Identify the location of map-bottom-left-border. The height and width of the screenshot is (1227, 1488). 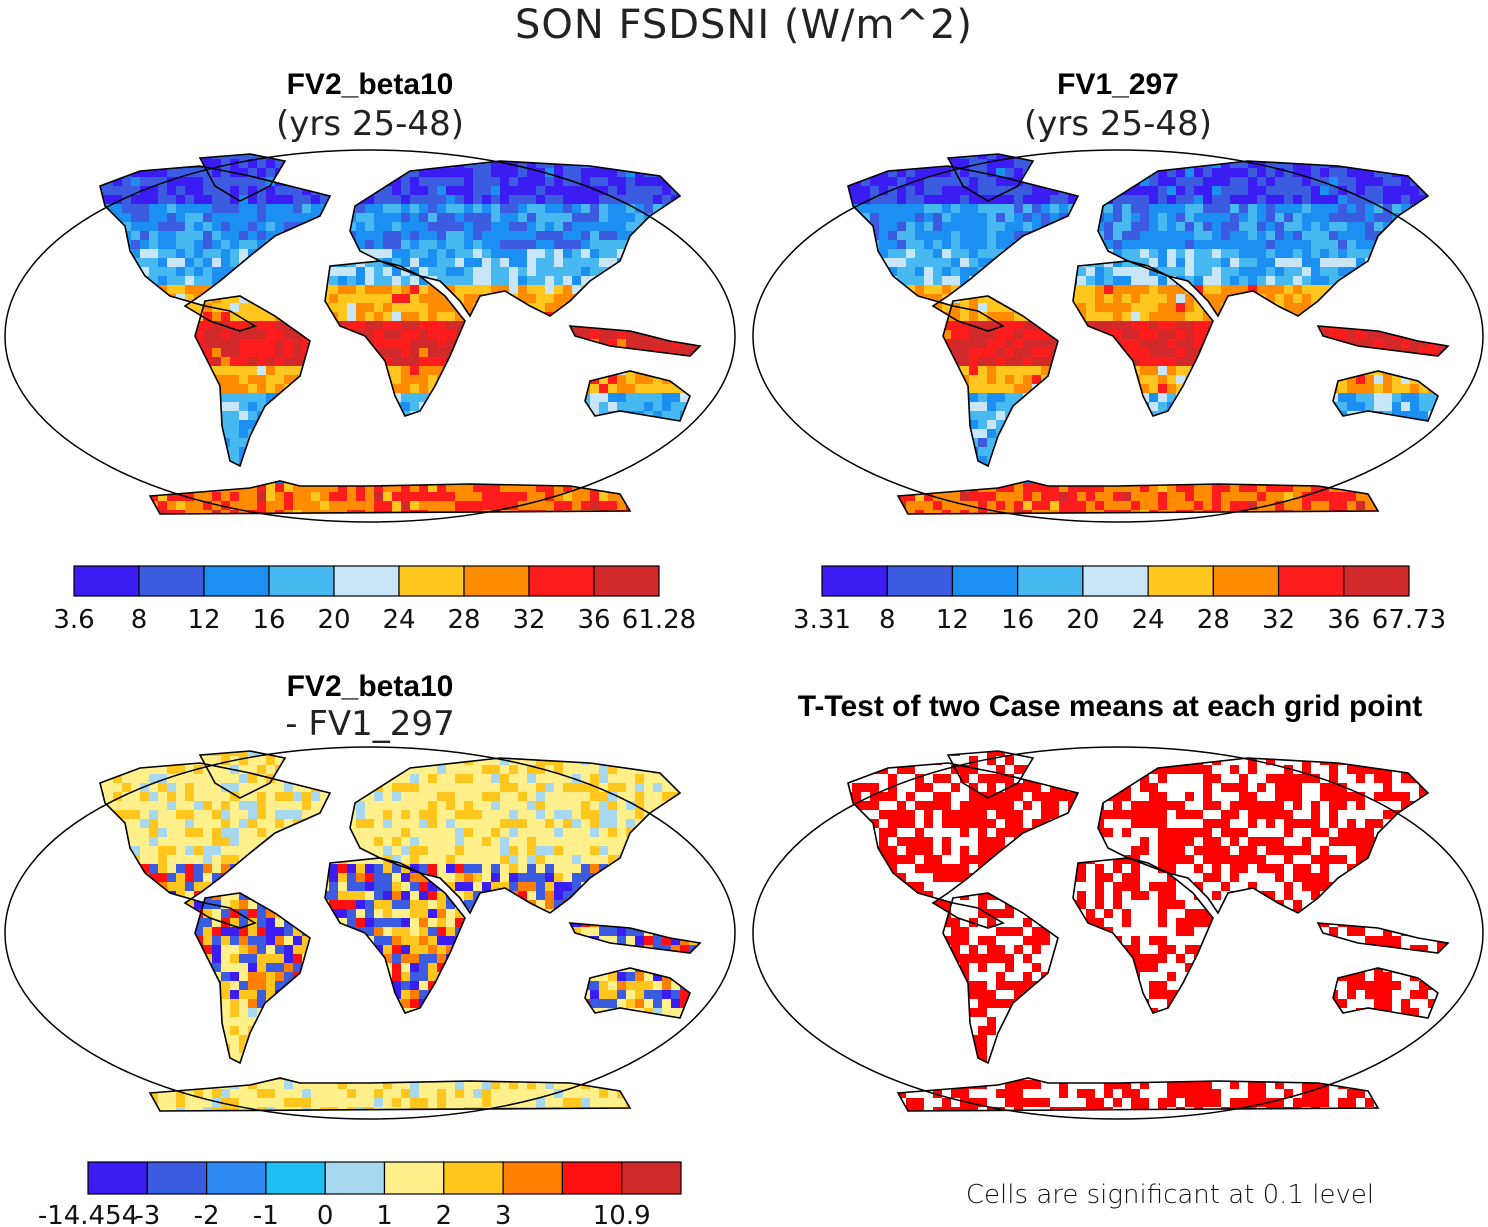
(370, 933).